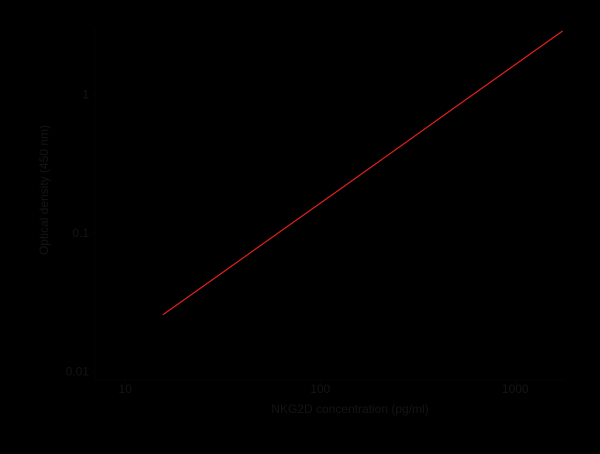  Describe the element at coordinates (126, 389) in the screenshot. I see `x-tick-label: 10` at that location.